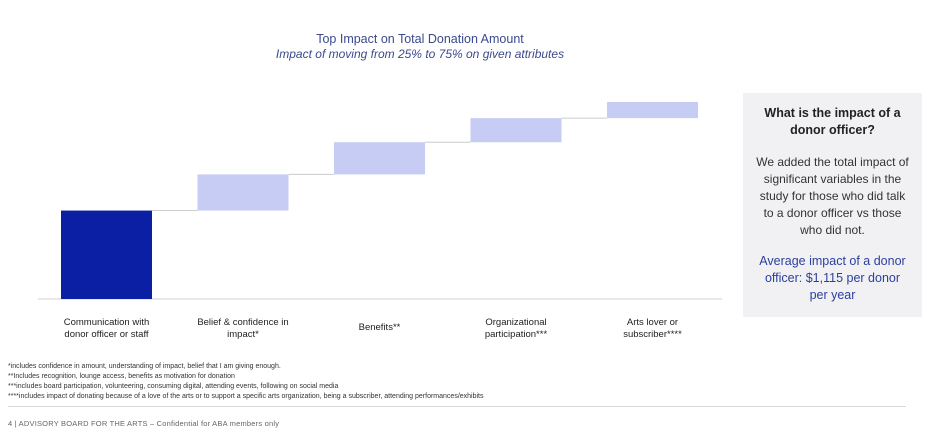 Image resolution: width=936 pixels, height=440 pixels. I want to click on category-label-line: impact*, so click(243, 334).